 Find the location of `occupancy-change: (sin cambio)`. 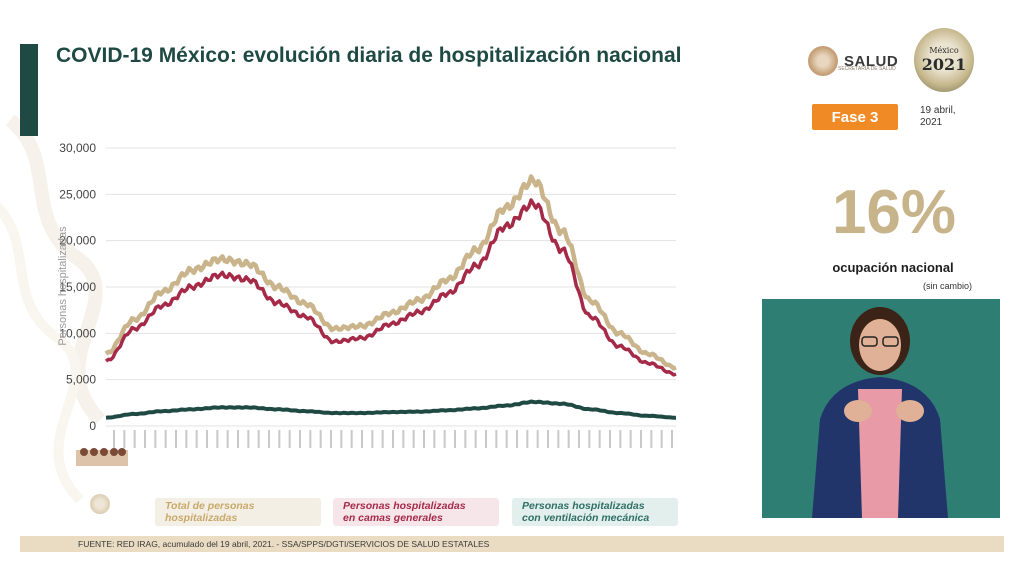

occupancy-change: (sin cambio) is located at coordinates (947, 286).